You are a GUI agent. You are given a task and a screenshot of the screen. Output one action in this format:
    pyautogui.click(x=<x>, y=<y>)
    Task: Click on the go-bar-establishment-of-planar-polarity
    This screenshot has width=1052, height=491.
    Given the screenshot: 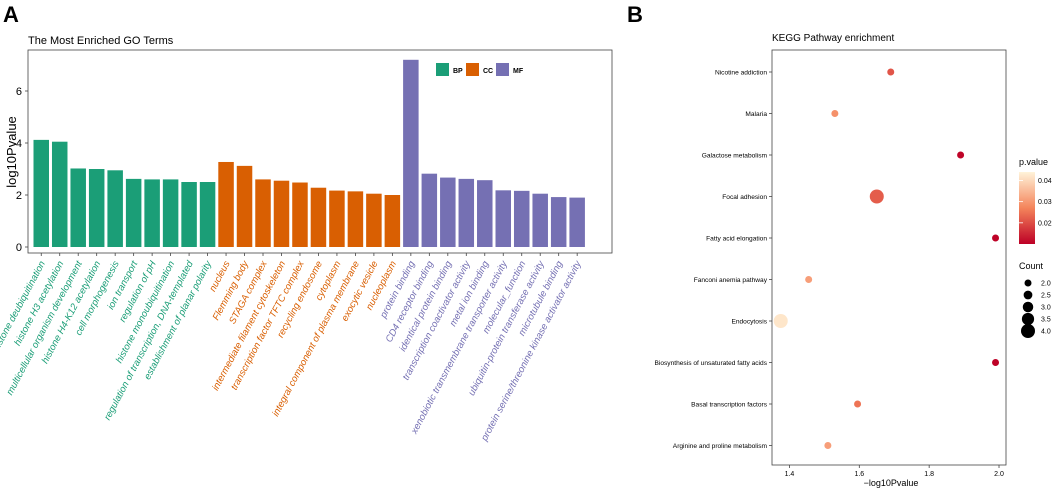 What is the action you would take?
    pyautogui.click(x=207, y=214)
    